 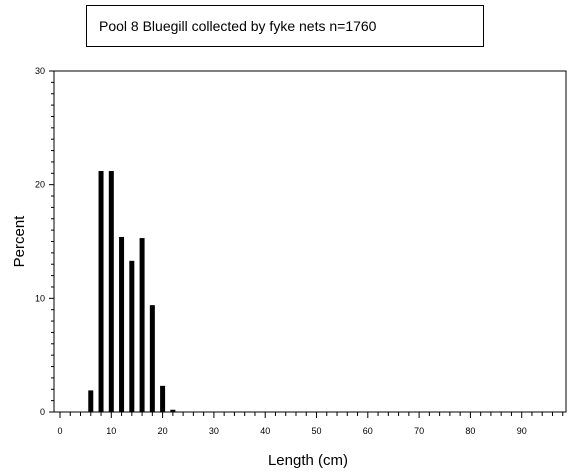 What do you see at coordinates (59, 431) in the screenshot?
I see `x-tick-label-0: 0` at bounding box center [59, 431].